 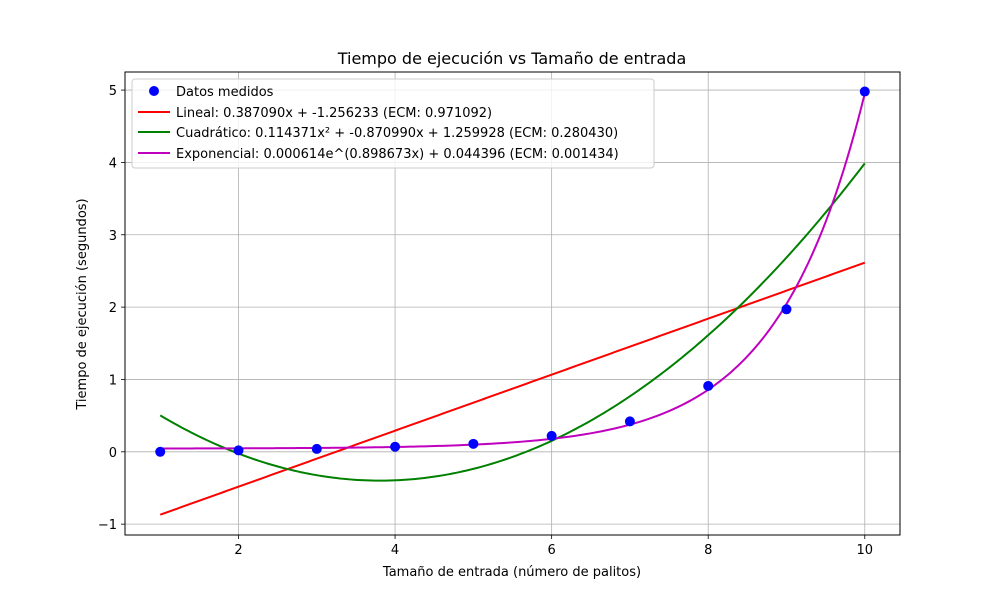 I want to click on x-tick-label: 10, so click(x=864, y=550).